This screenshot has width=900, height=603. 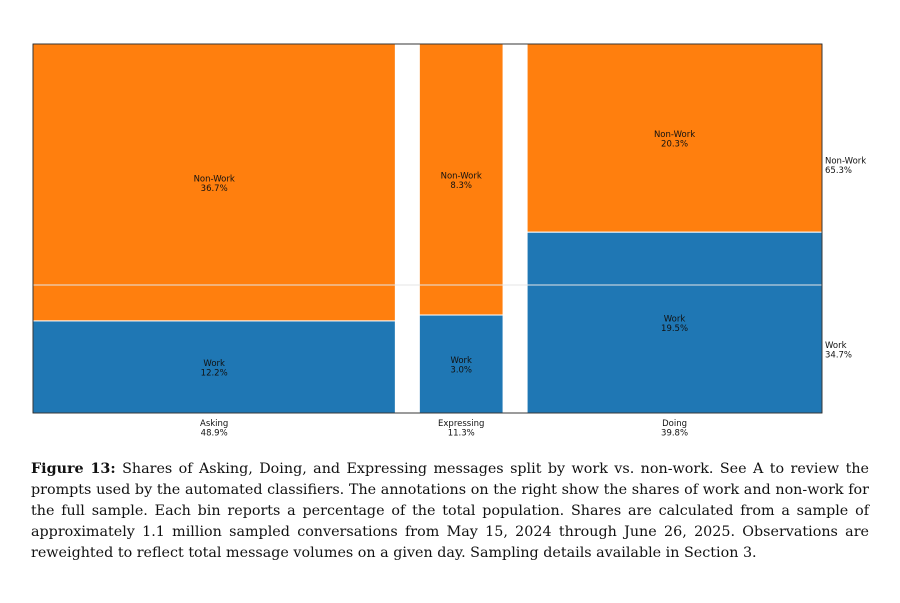 What do you see at coordinates (674, 429) in the screenshot?
I see `category-label-doing: Doing39.8%` at bounding box center [674, 429].